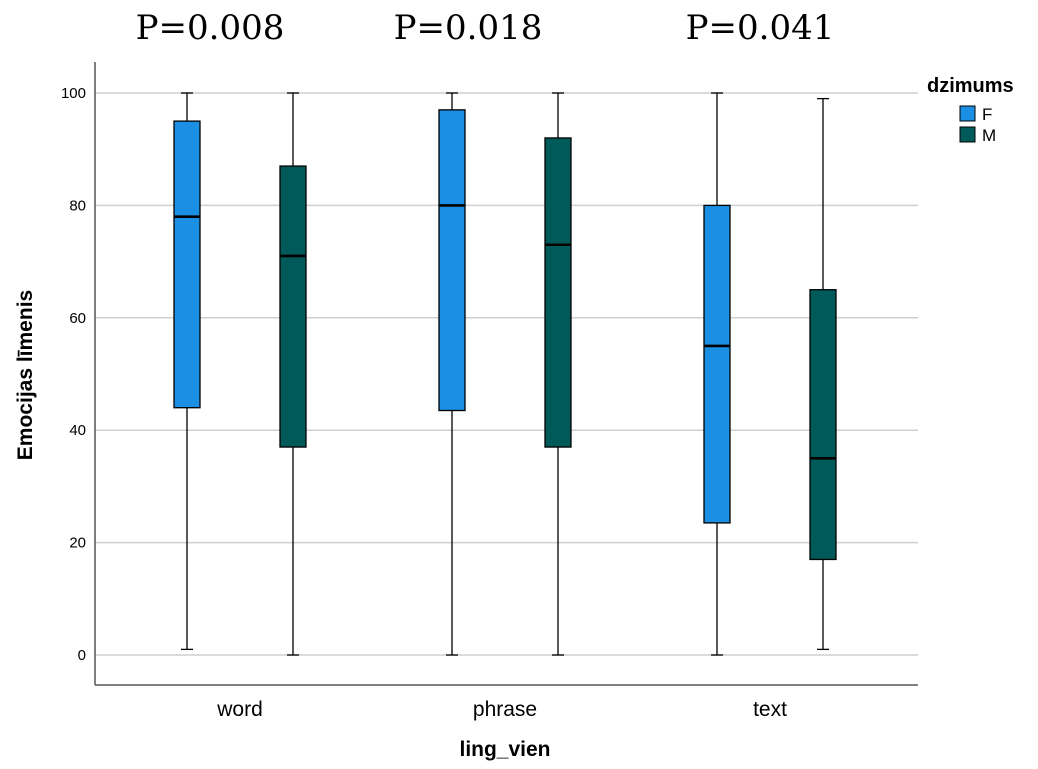  I want to click on box-word-M, so click(293, 374).